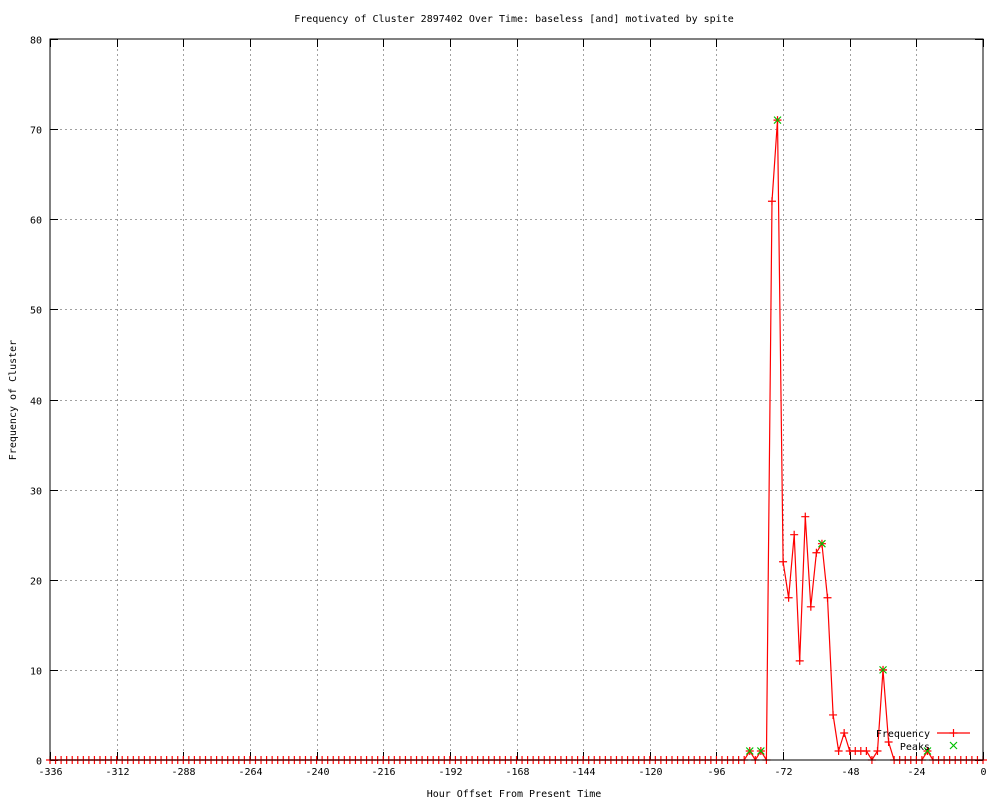 Image resolution: width=1000 pixels, height=804 pixels. What do you see at coordinates (517, 772) in the screenshot?
I see `x-tick-label: -168` at bounding box center [517, 772].